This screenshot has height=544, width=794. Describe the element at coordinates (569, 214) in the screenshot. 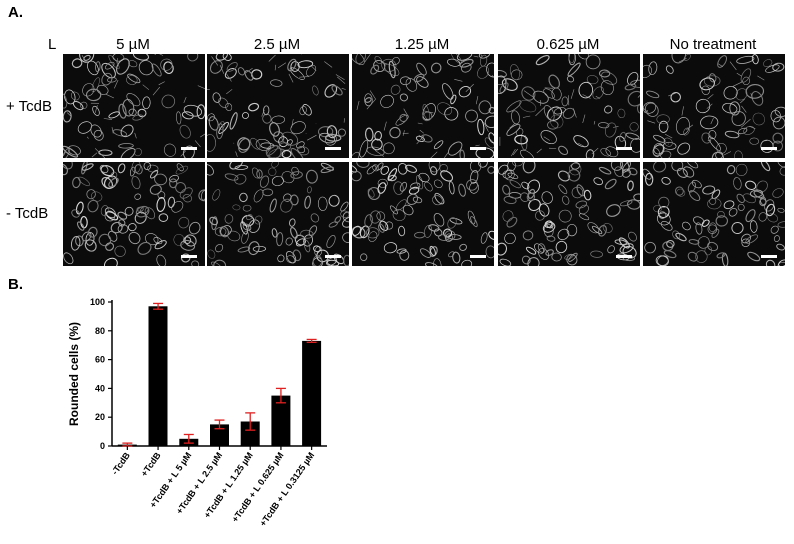

I see `micrograph-row2-col4` at that location.